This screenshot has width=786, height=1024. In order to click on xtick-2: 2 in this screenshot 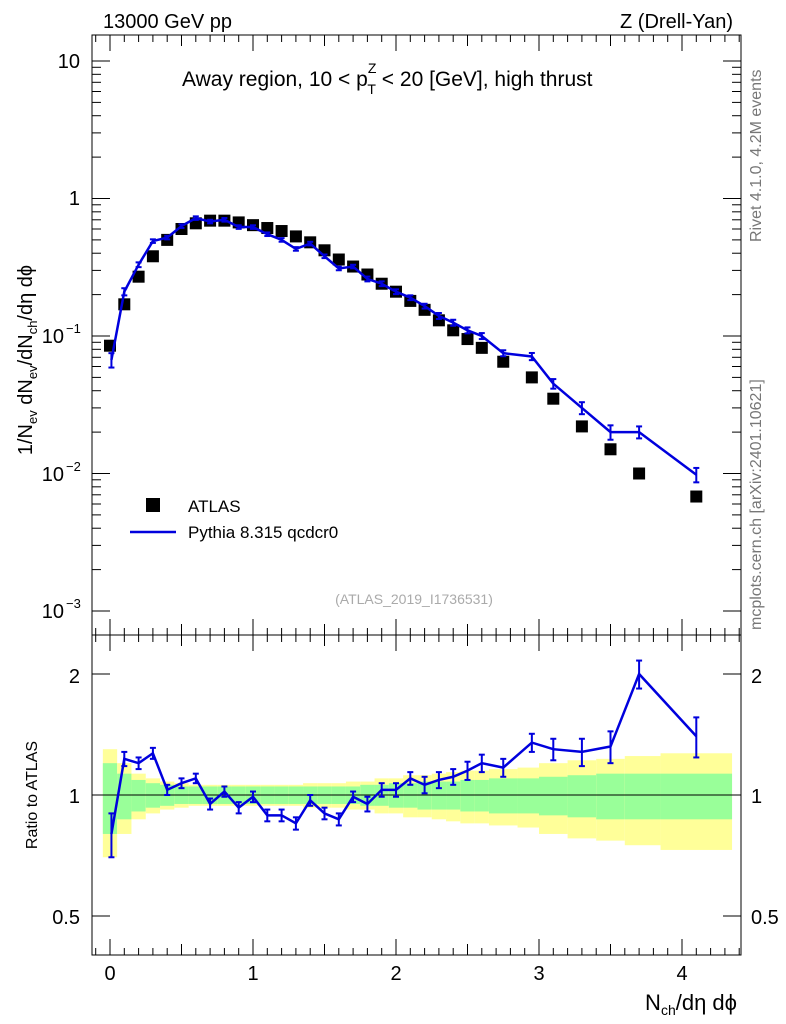, I will do `click(395, 974)`.